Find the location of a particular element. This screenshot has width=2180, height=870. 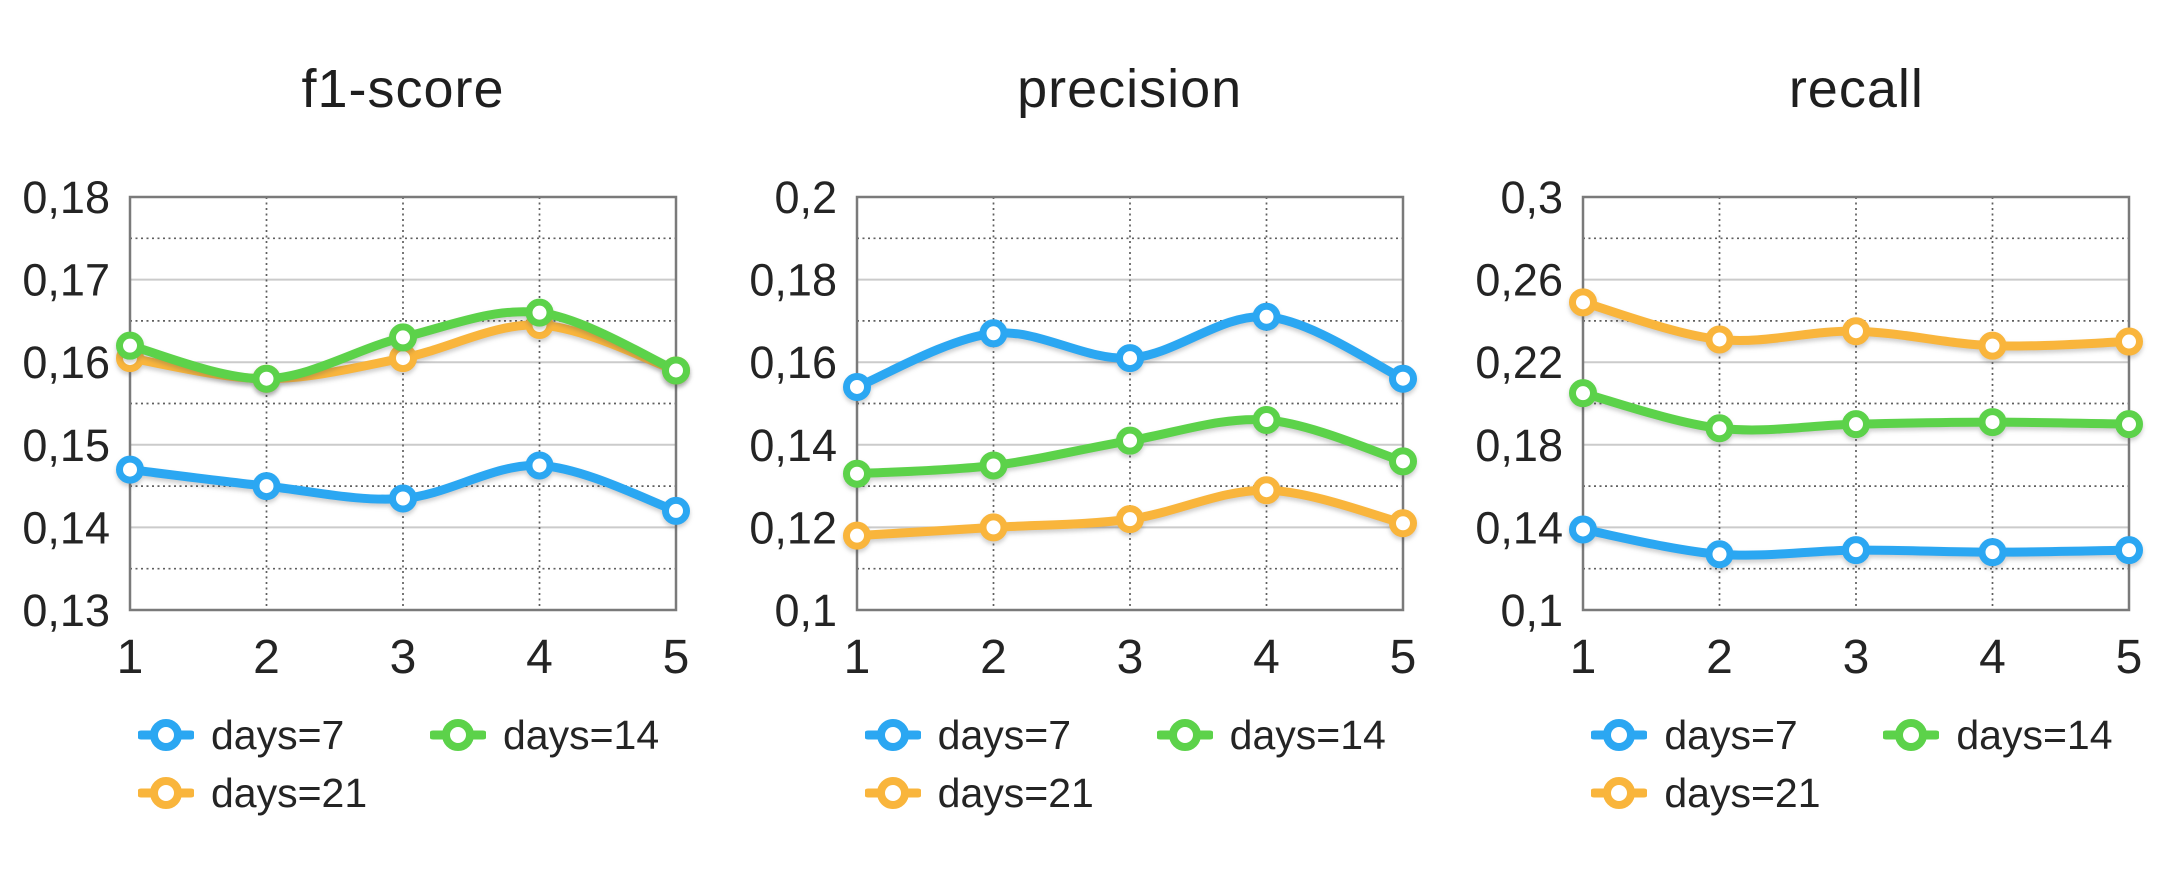

y-axis-labels: 0,13 0,14 0,15 0,16 0,17 0,18 is located at coordinates (66, 404).